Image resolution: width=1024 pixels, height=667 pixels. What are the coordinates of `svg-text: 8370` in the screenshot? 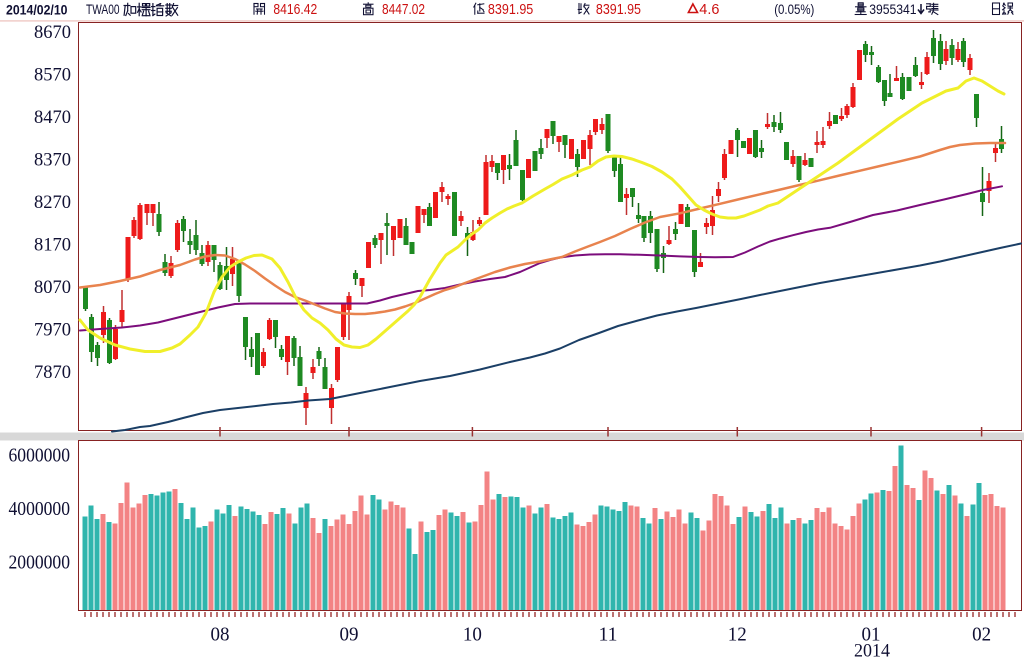 It's located at (52, 160).